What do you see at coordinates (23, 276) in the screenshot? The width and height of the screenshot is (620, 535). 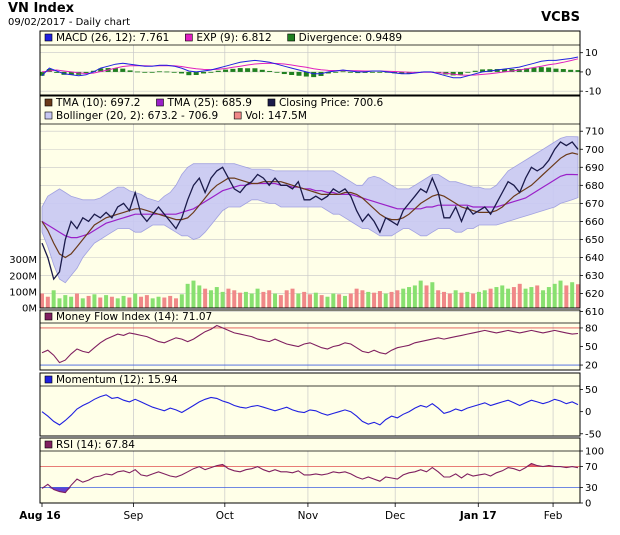 I see `volume-tick-label: 200M` at bounding box center [23, 276].